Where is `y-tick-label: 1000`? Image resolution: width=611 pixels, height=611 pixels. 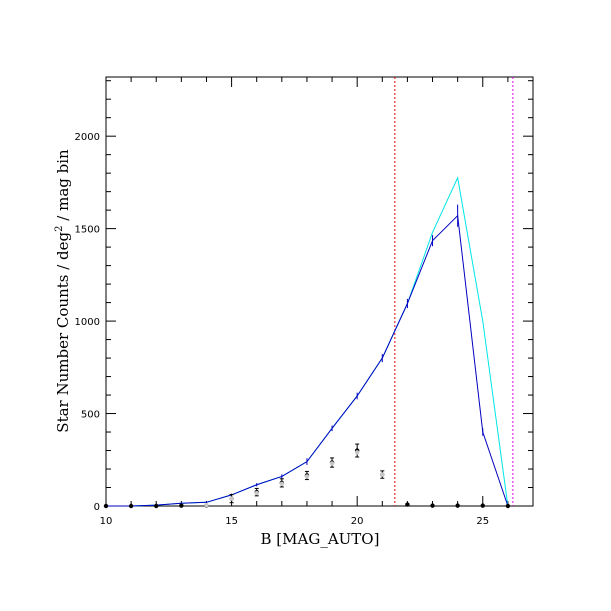
y-tick-label: 1000 is located at coordinates (87, 322).